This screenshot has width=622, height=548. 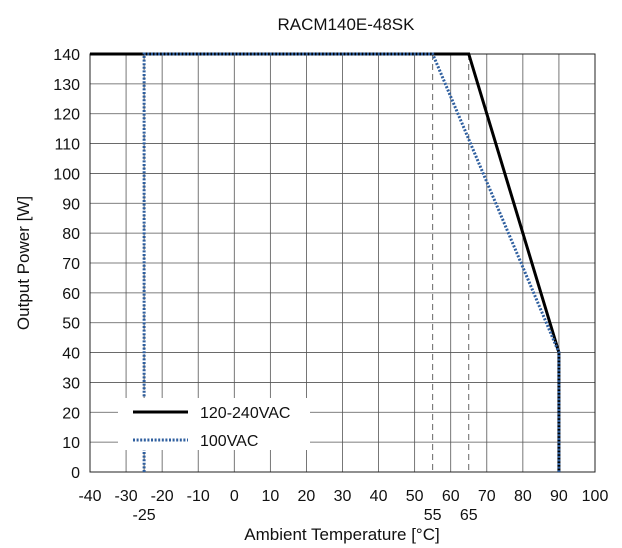 I want to click on x-extra-tick-label: 65, so click(x=469, y=515).